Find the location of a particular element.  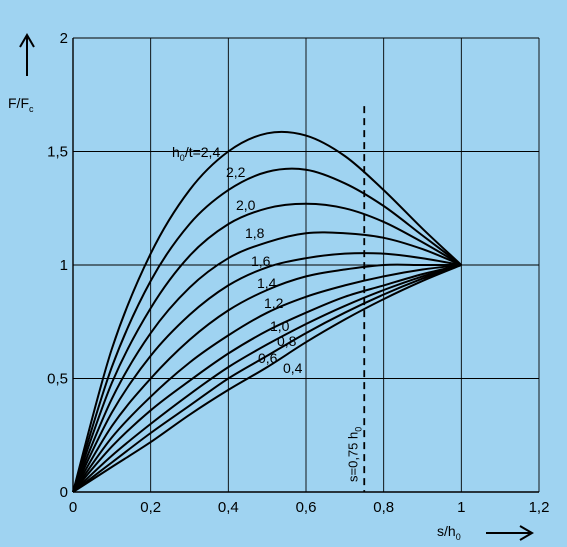

x-tick-label: 1,2 is located at coordinates (539, 507).